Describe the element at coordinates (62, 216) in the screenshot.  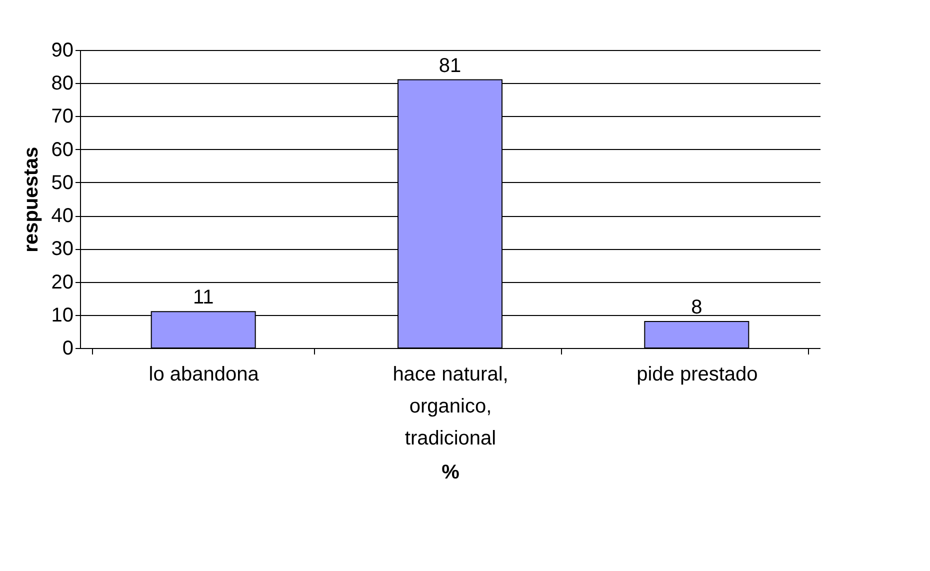
I see `y-tick-label: 40` at that location.